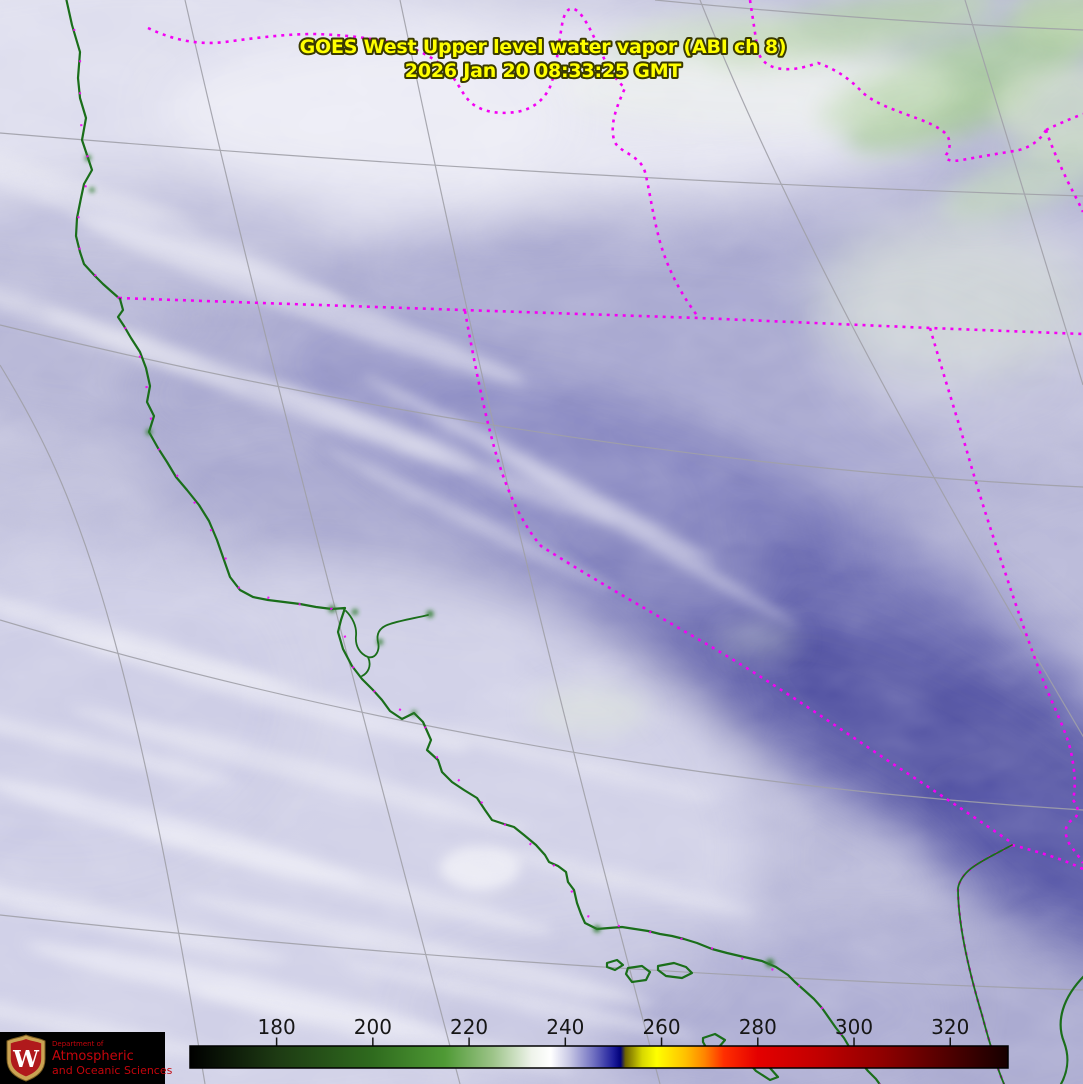  What do you see at coordinates (565, 1027) in the screenshot?
I see `colorbar-tick-label: 240` at bounding box center [565, 1027].